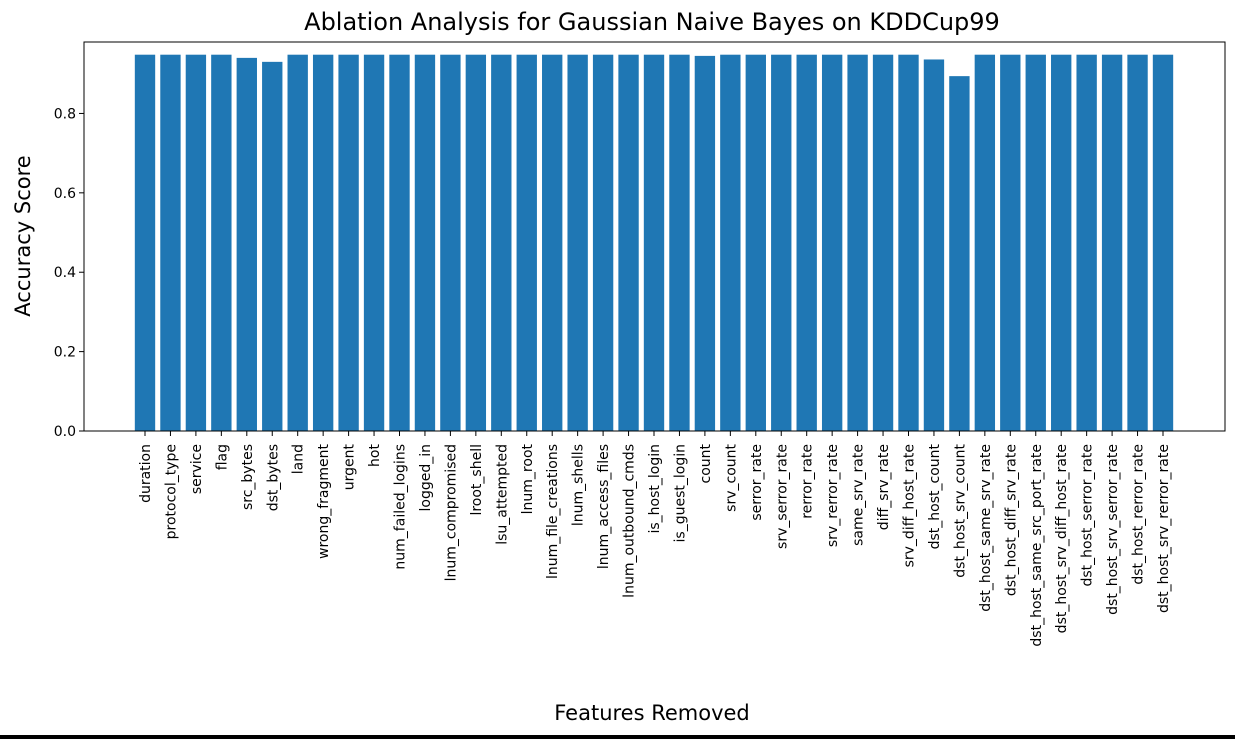 The width and height of the screenshot is (1235, 739). What do you see at coordinates (1113, 529) in the screenshot?
I see `x-tick-label: dst_host_srv_serror_rate` at bounding box center [1113, 529].